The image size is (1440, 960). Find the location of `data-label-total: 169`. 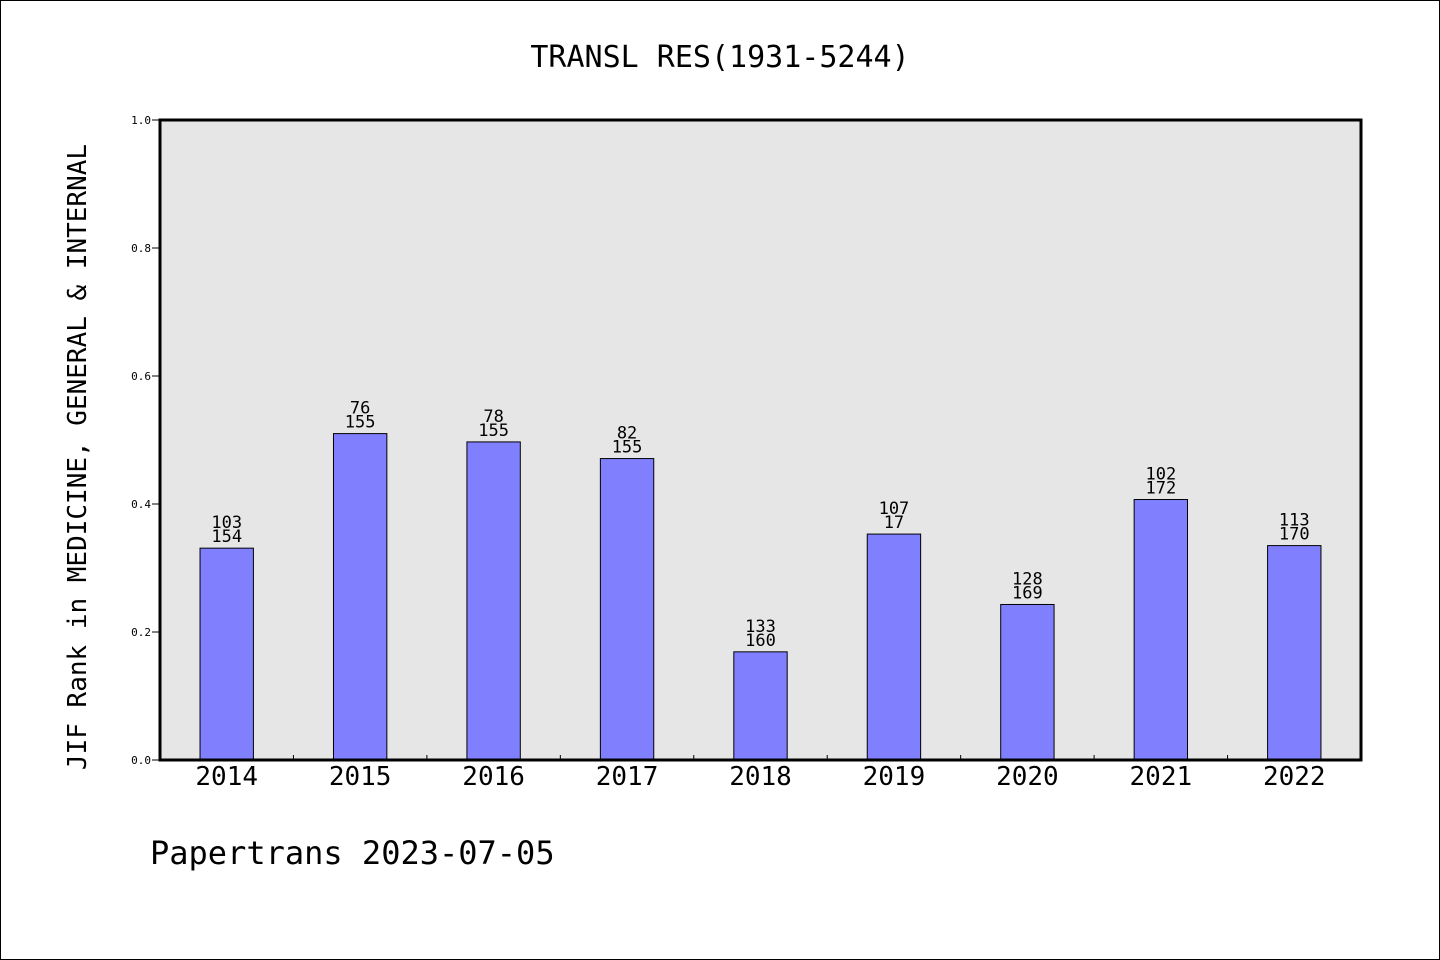

data-label-total: 169 is located at coordinates (1027, 593).